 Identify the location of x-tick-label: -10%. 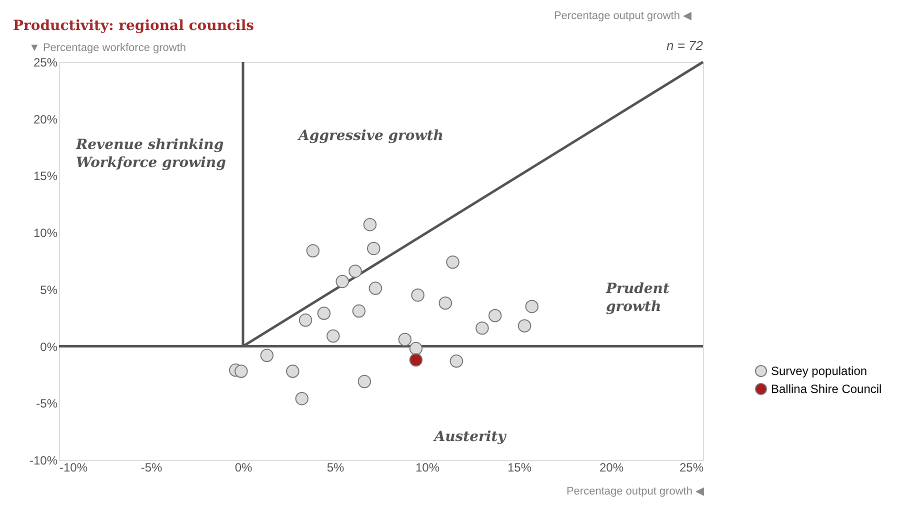
(74, 467).